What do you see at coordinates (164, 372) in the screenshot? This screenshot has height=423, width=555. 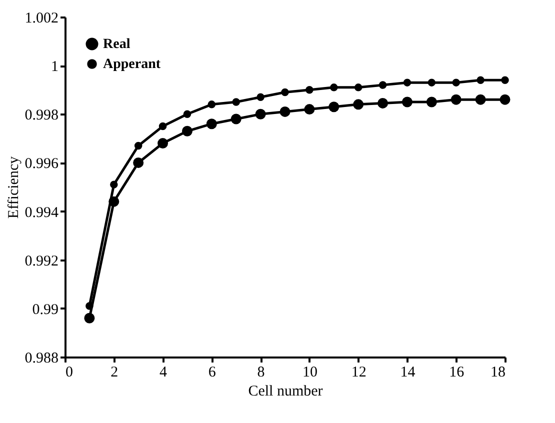 I see `x-tick-label: 4` at bounding box center [164, 372].